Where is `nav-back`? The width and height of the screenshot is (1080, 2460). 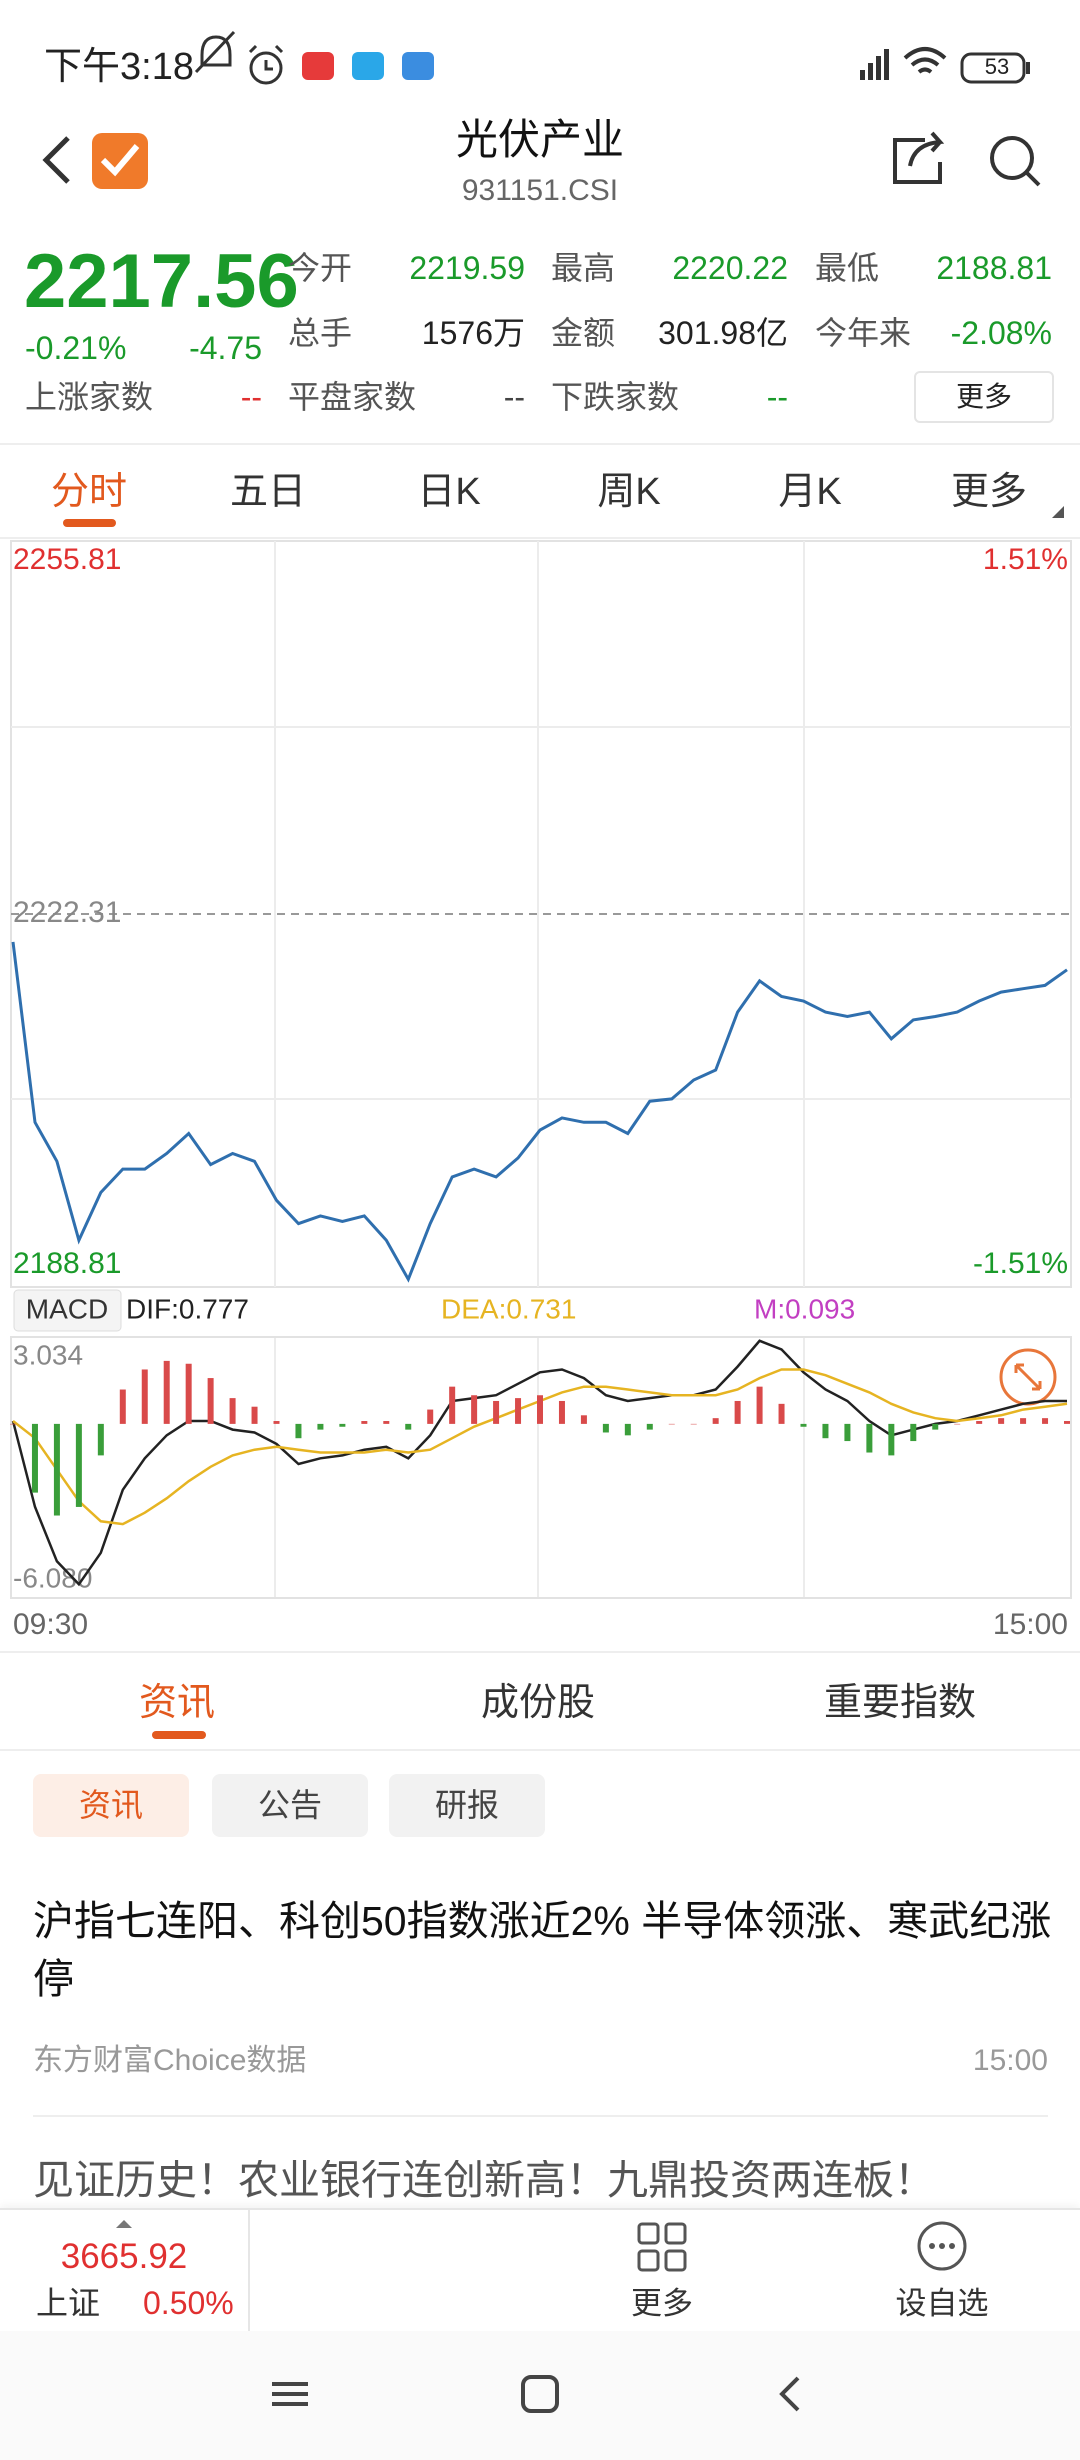
nav-back is located at coordinates (789, 2394).